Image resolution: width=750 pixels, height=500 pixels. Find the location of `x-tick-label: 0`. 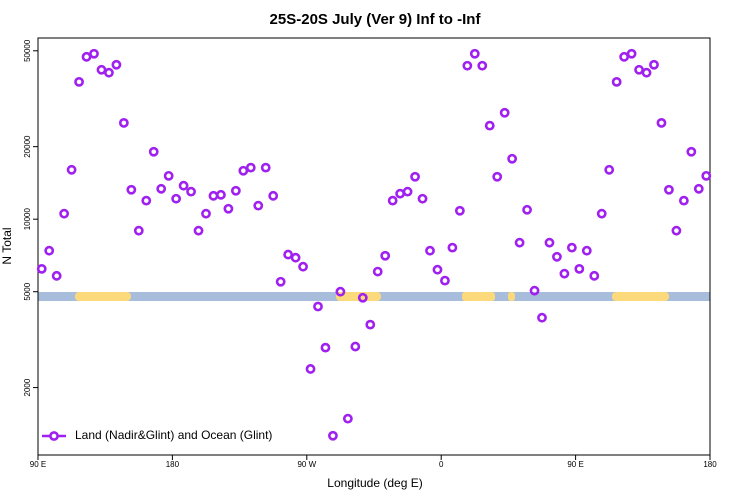

x-tick-label: 0 is located at coordinates (441, 464).